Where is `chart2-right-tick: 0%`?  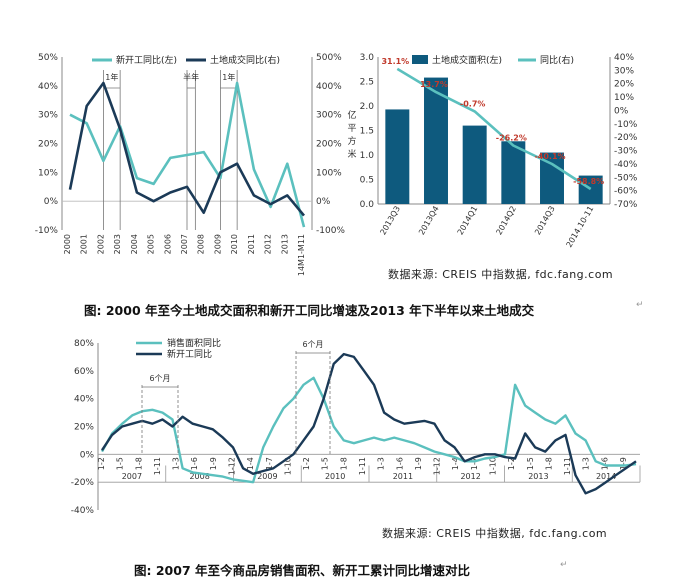
chart2-right-tick: 0% is located at coordinates (621, 111).